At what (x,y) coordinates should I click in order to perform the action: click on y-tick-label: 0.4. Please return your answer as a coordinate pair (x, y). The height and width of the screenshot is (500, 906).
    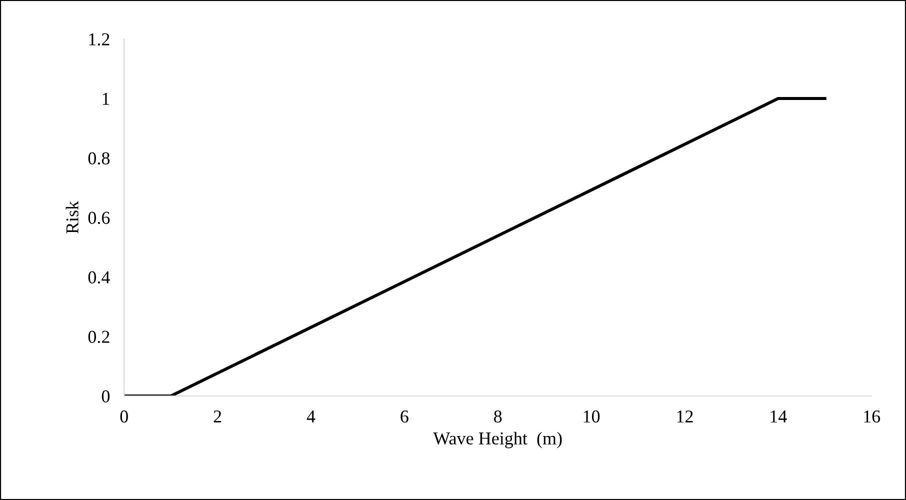
    Looking at the image, I should click on (99, 277).